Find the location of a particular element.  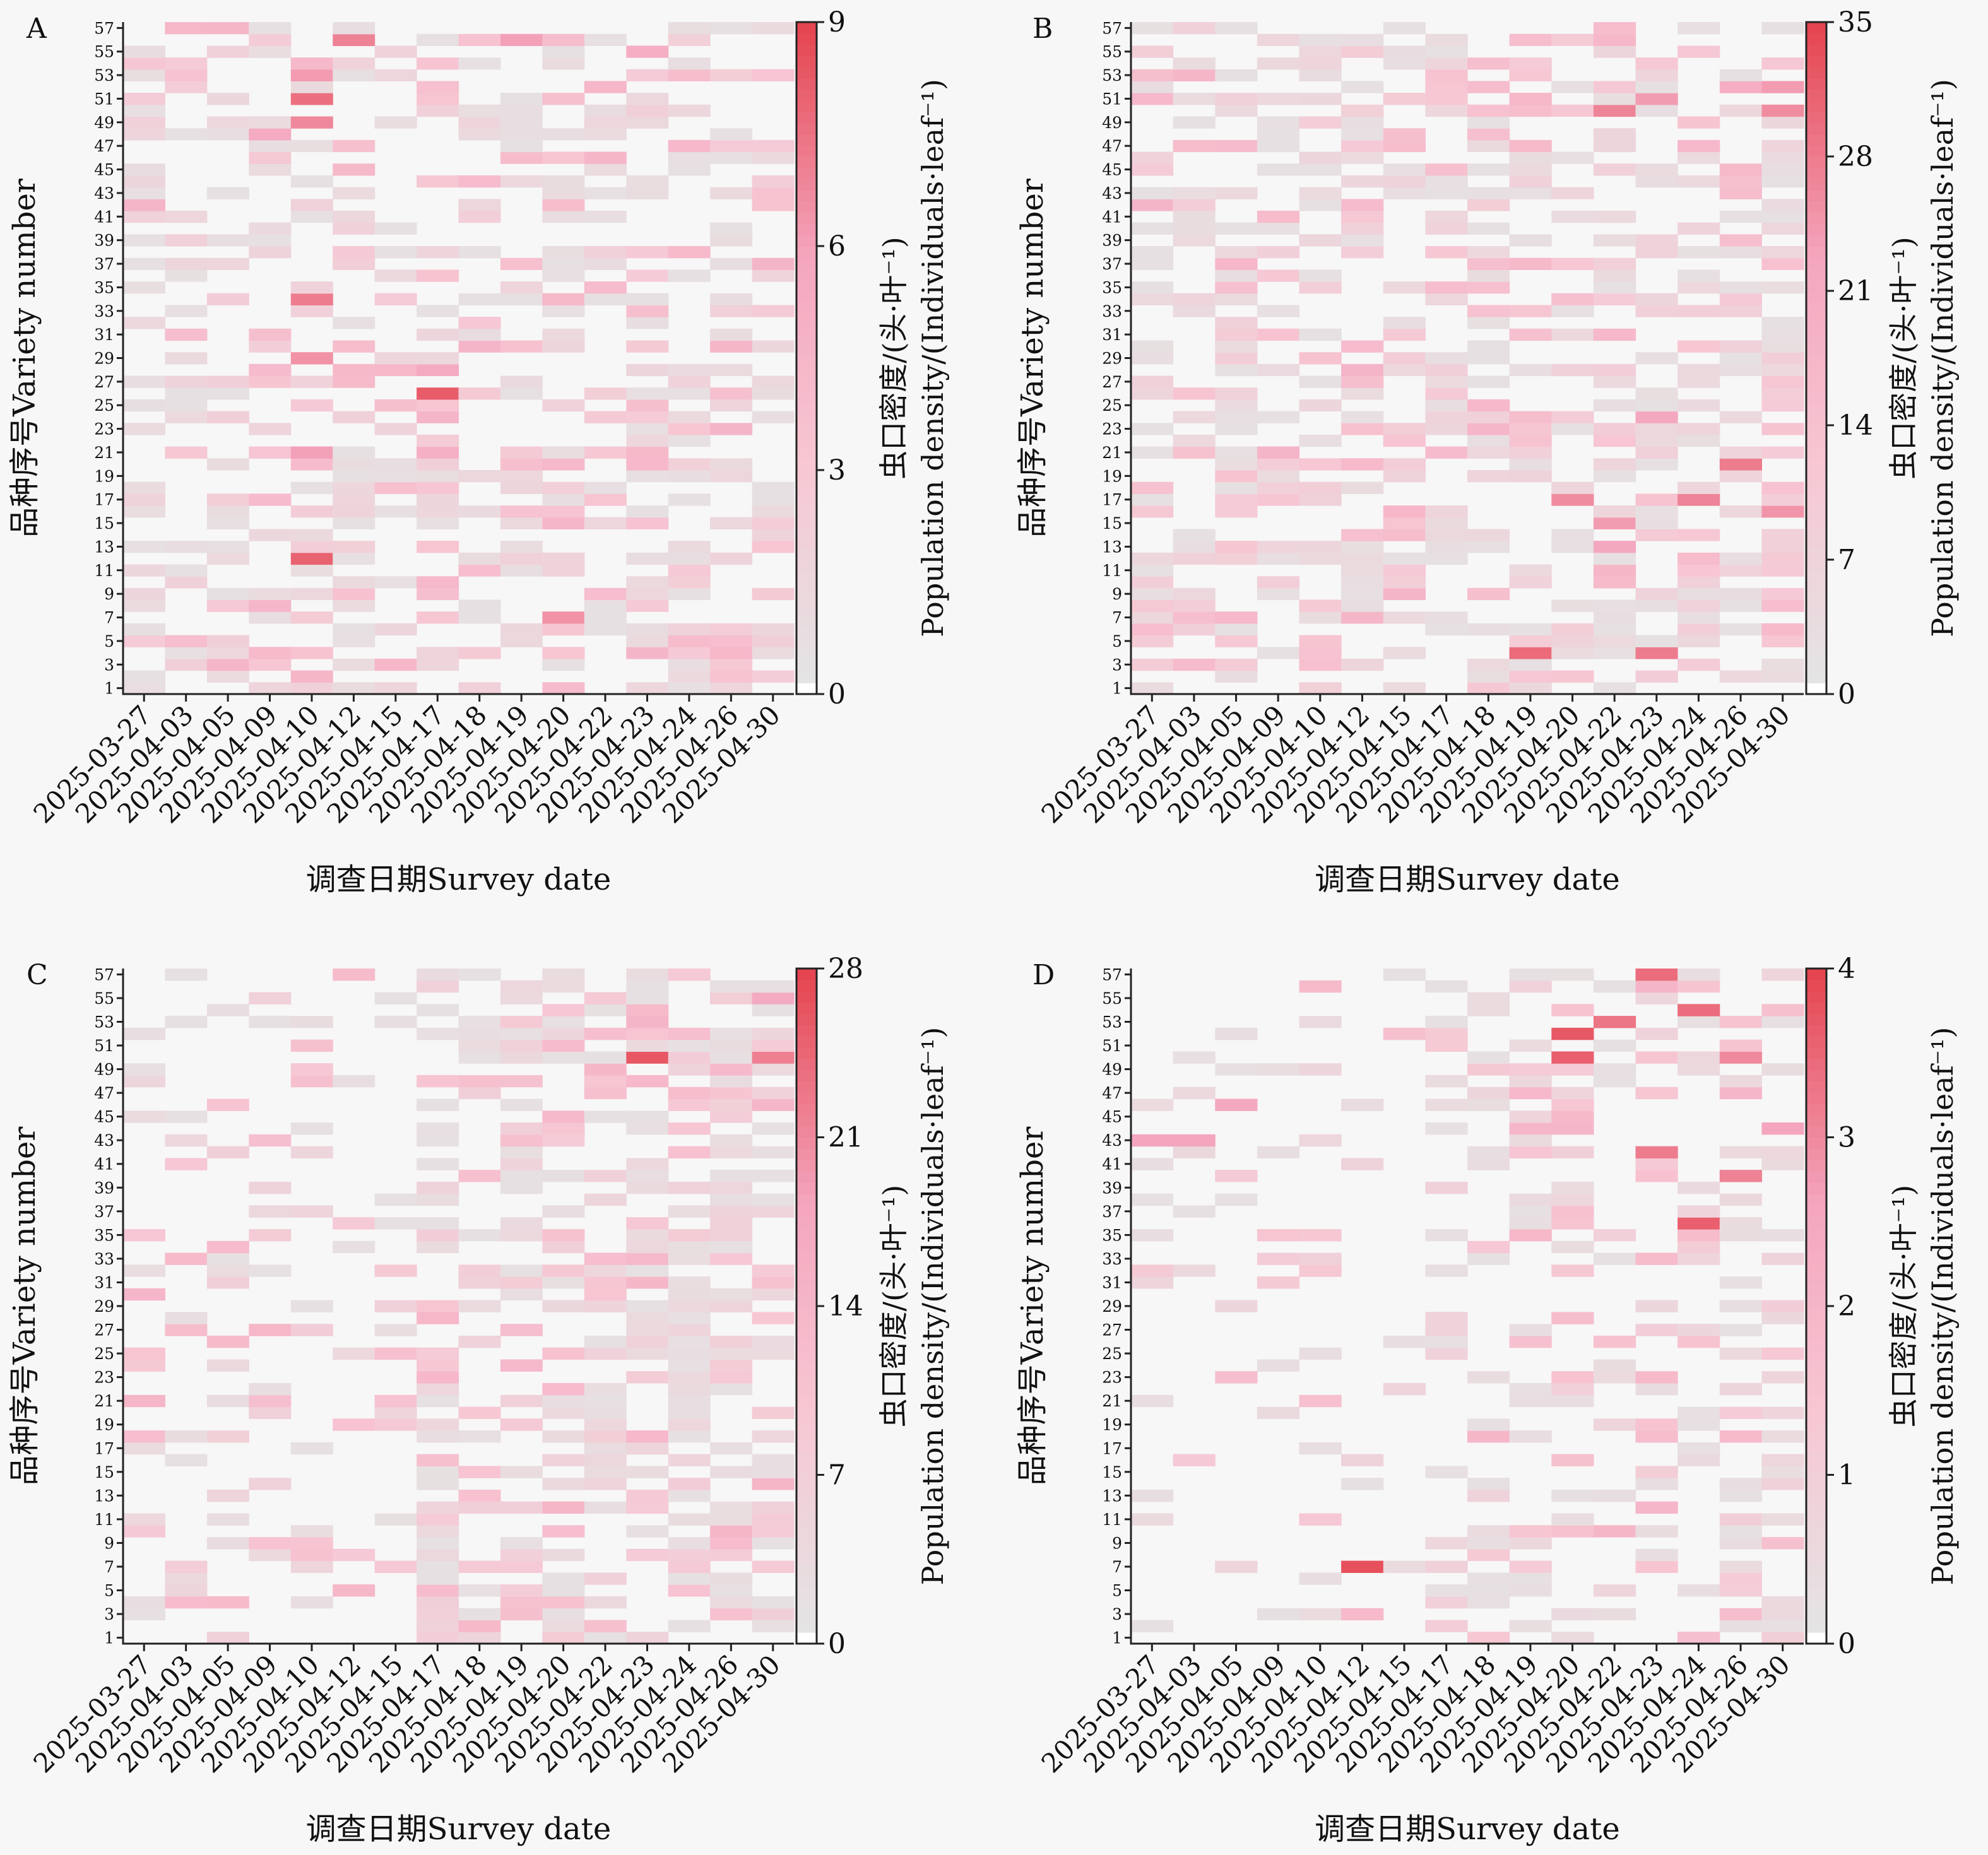

y-tick-label: 57 is located at coordinates (1112, 975).